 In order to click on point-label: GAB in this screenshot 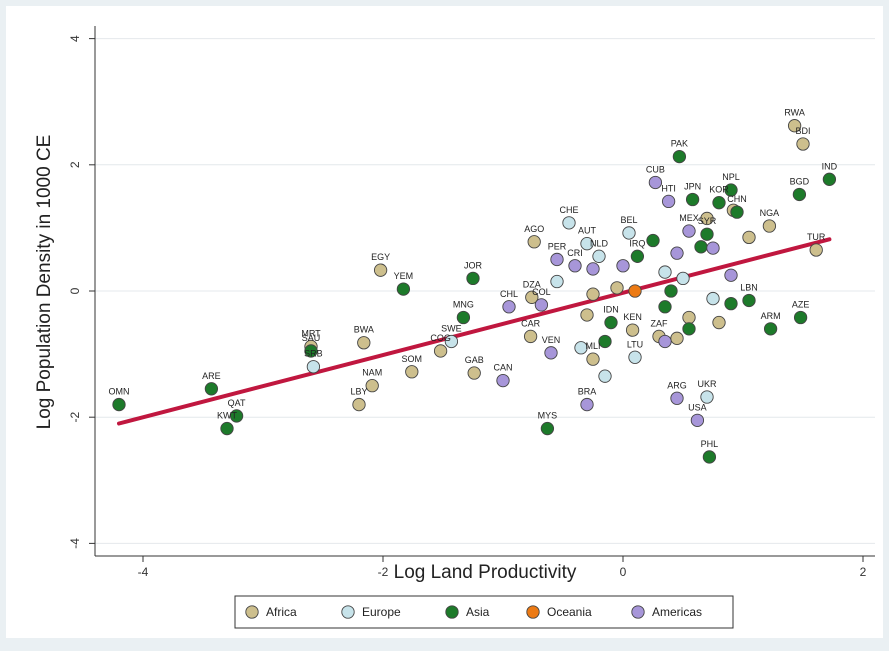, I will do `click(474, 360)`.